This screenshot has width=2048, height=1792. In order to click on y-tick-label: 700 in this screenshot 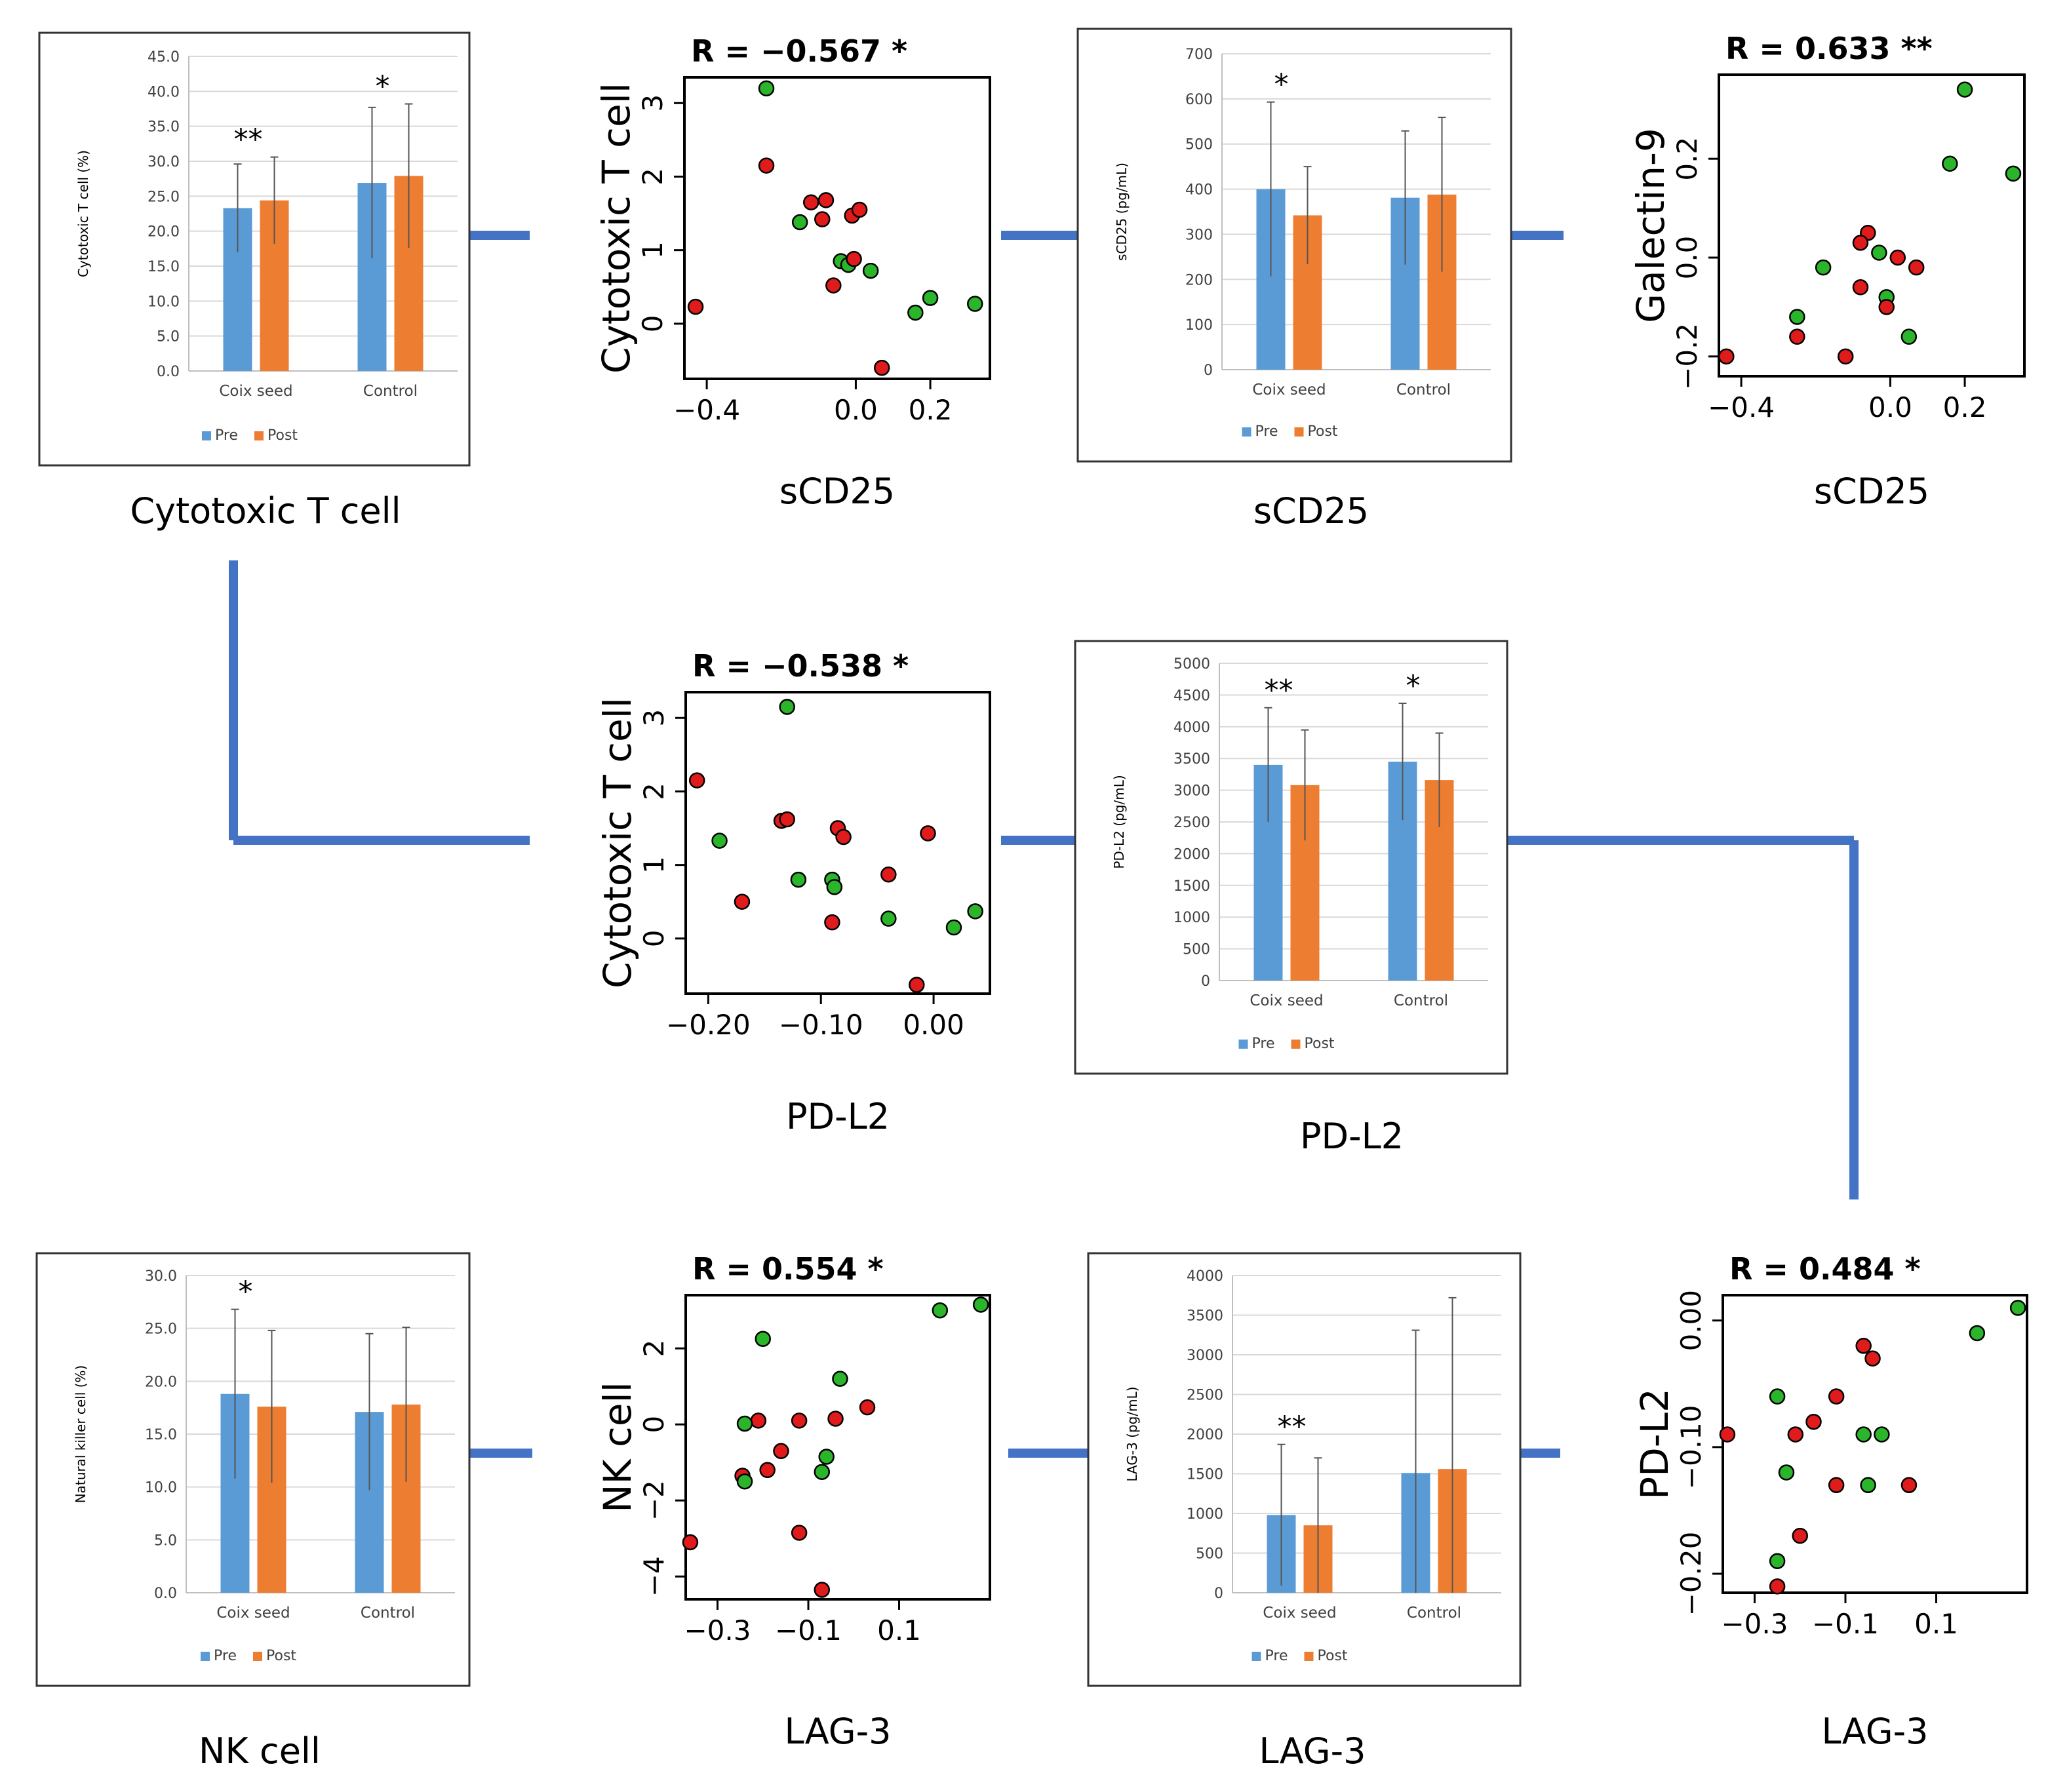, I will do `click(1199, 55)`.